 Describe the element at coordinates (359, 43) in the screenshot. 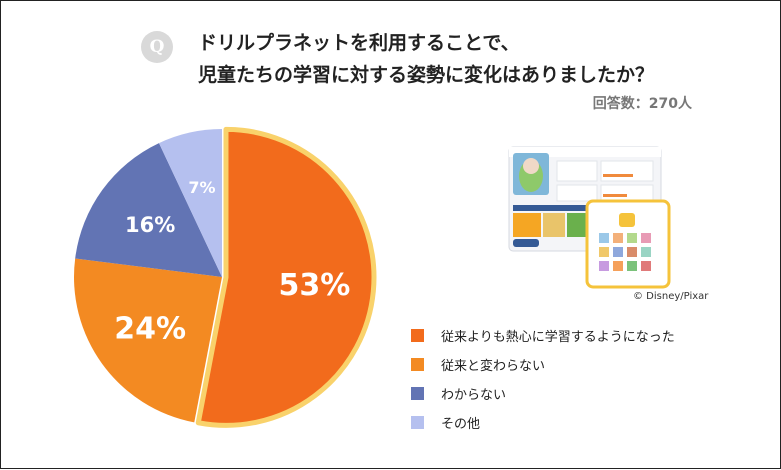

I see `question-line-1: ドリルプラネットを利用することで、` at that location.